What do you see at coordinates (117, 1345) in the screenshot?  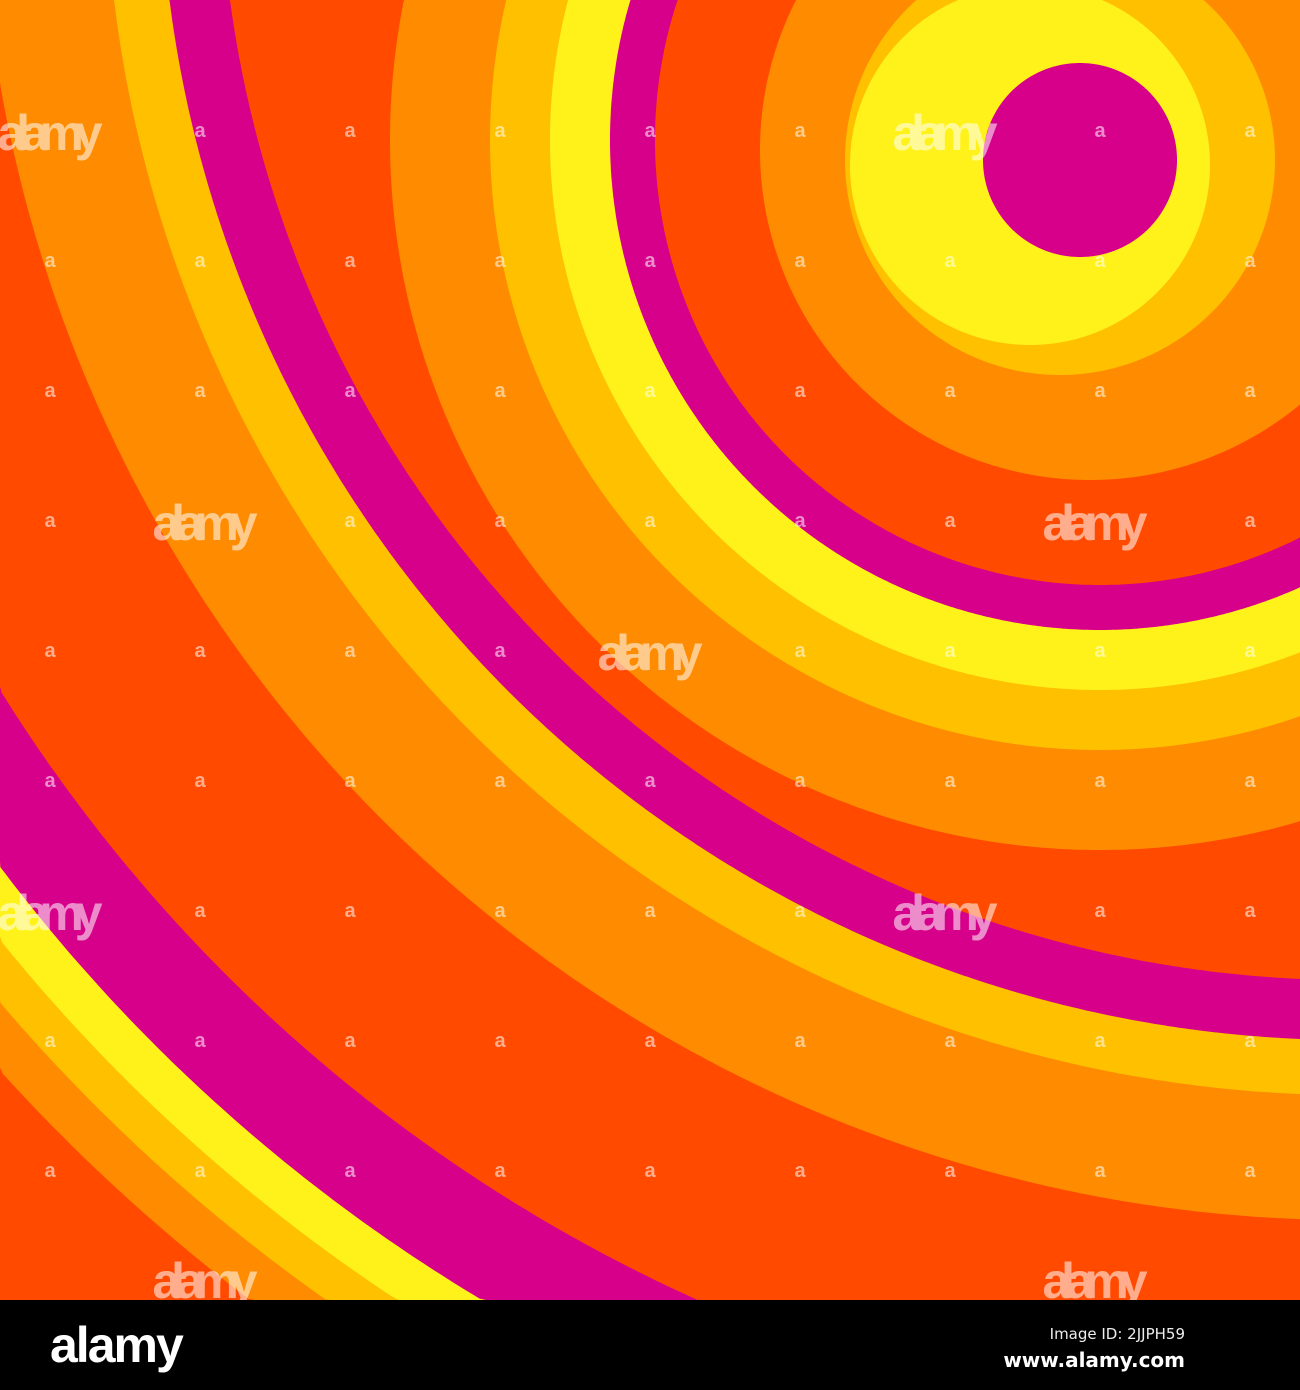 I see `alamy-logo: alamy` at bounding box center [117, 1345].